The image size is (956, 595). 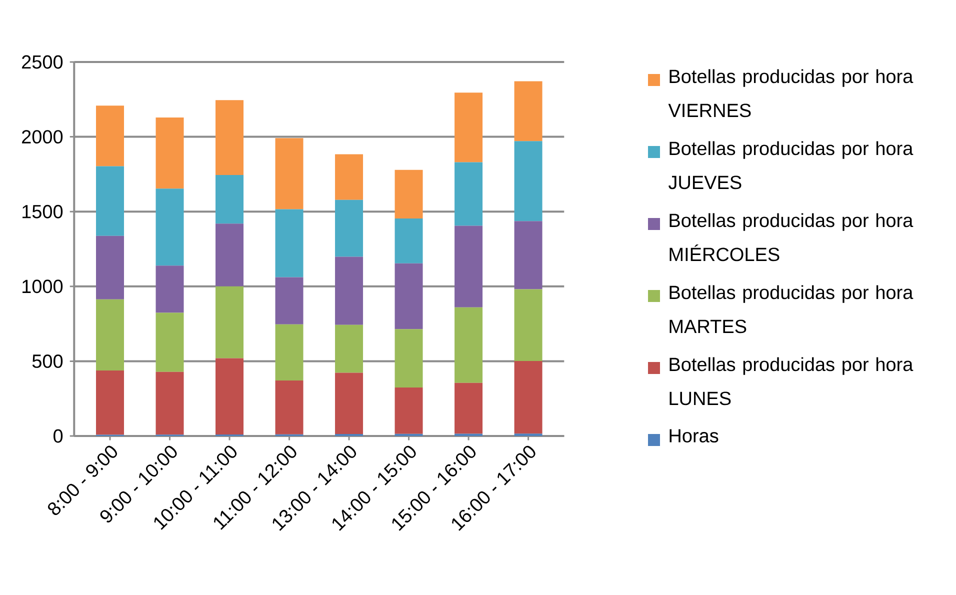 I want to click on y-tick-label: 2500, so click(x=42, y=62).